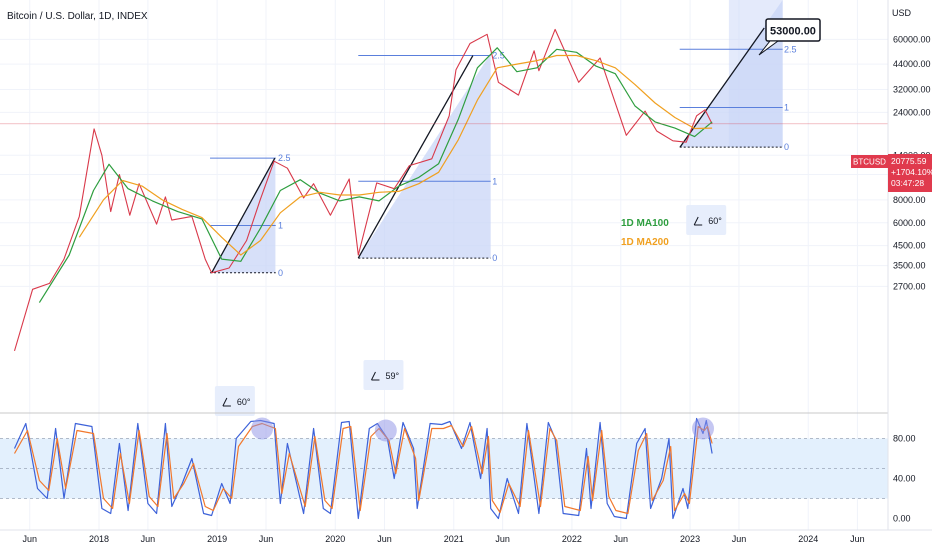 This screenshot has width=932, height=550. What do you see at coordinates (912, 39) in the screenshot?
I see `price-tick-label: 60000.00` at bounding box center [912, 39].